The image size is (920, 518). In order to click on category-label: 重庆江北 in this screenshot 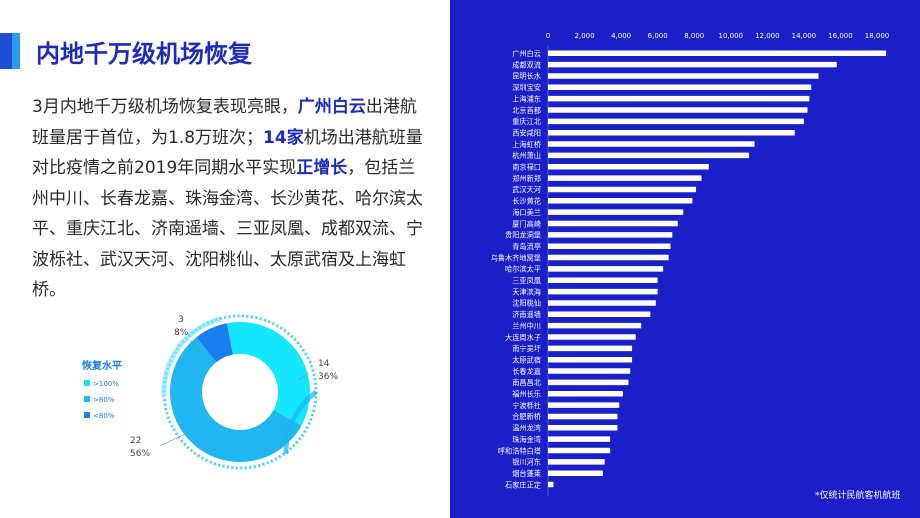, I will do `click(526, 121)`.